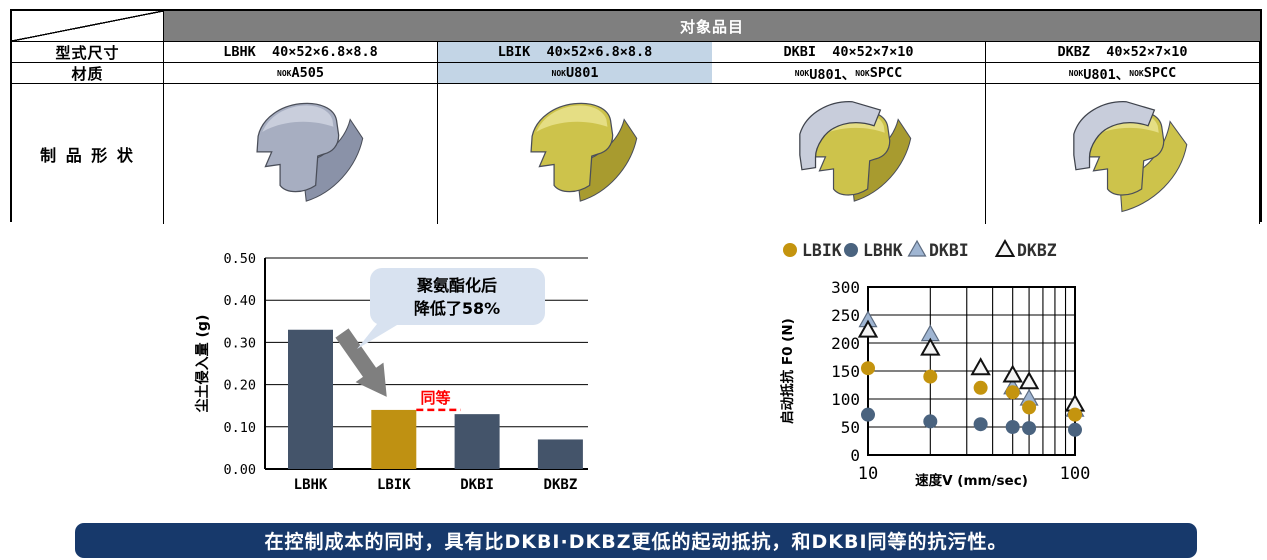  What do you see at coordinates (855, 455) in the screenshot?
I see `scatter-ytick: 0` at bounding box center [855, 455].